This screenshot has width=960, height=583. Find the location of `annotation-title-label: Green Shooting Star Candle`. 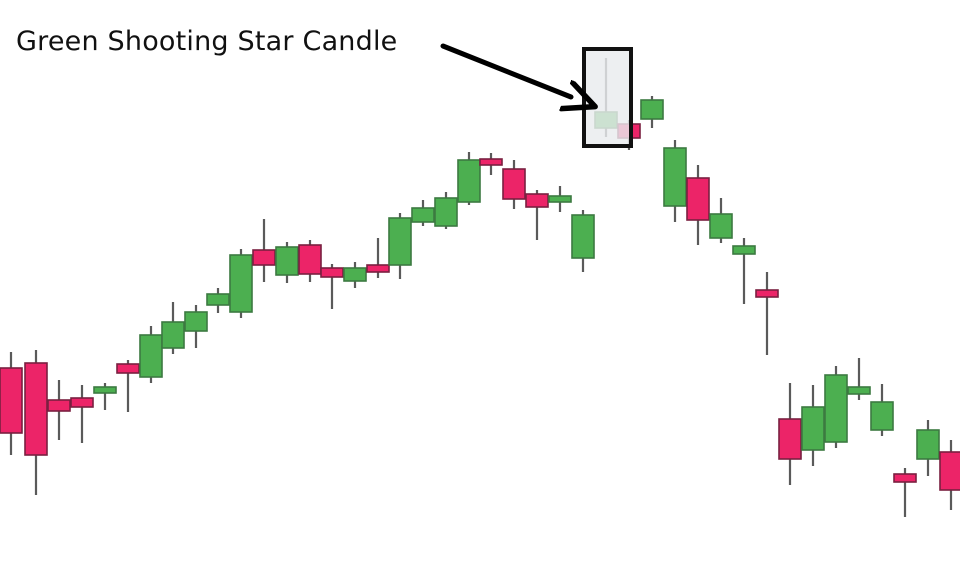

annotation-title-label: Green Shooting Star Candle is located at coordinates (207, 41).